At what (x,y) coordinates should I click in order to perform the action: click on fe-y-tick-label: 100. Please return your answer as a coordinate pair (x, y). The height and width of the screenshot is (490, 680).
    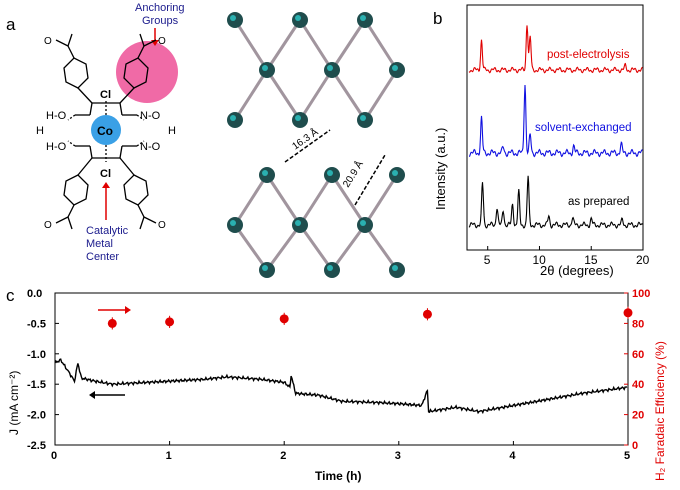
    Looking at the image, I should click on (641, 294).